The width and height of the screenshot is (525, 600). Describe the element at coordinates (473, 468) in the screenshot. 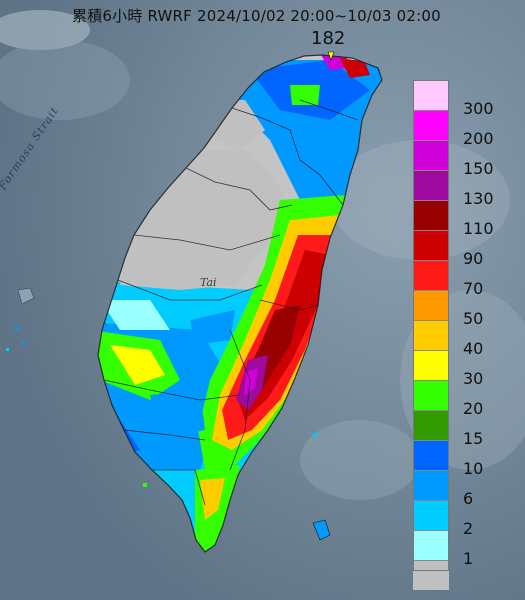

I see `legend-label: 10` at that location.